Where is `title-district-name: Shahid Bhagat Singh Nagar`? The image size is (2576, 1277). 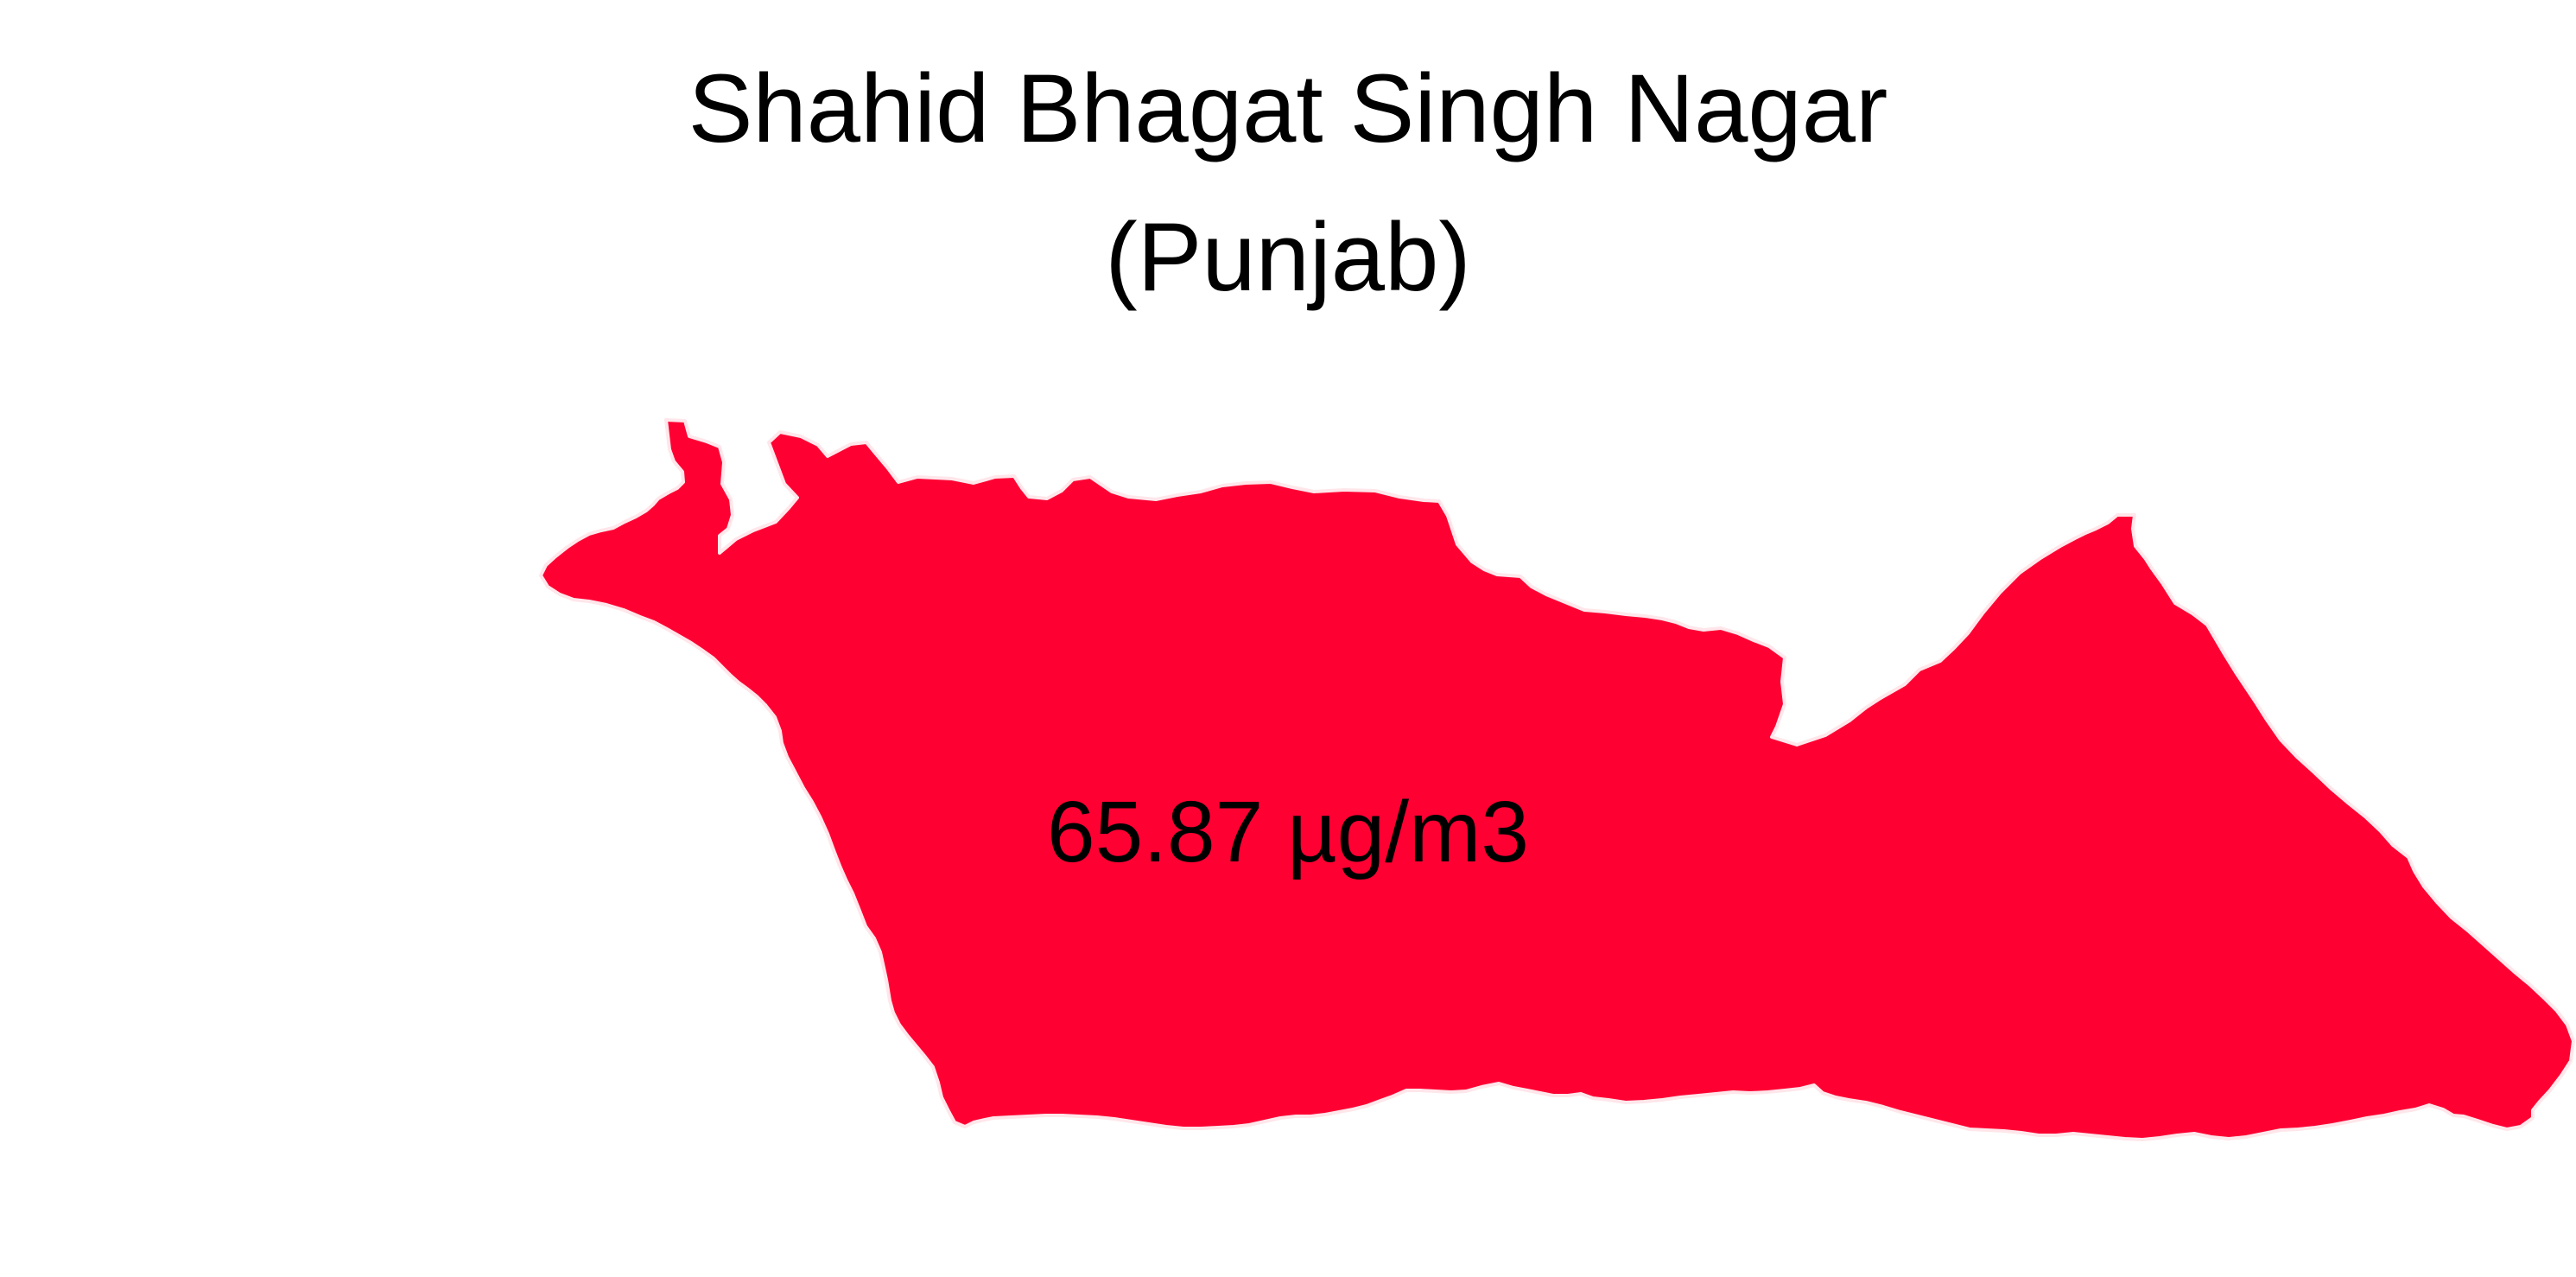
title-district-name: Shahid Bhagat Singh Nagar is located at coordinates (1288, 108).